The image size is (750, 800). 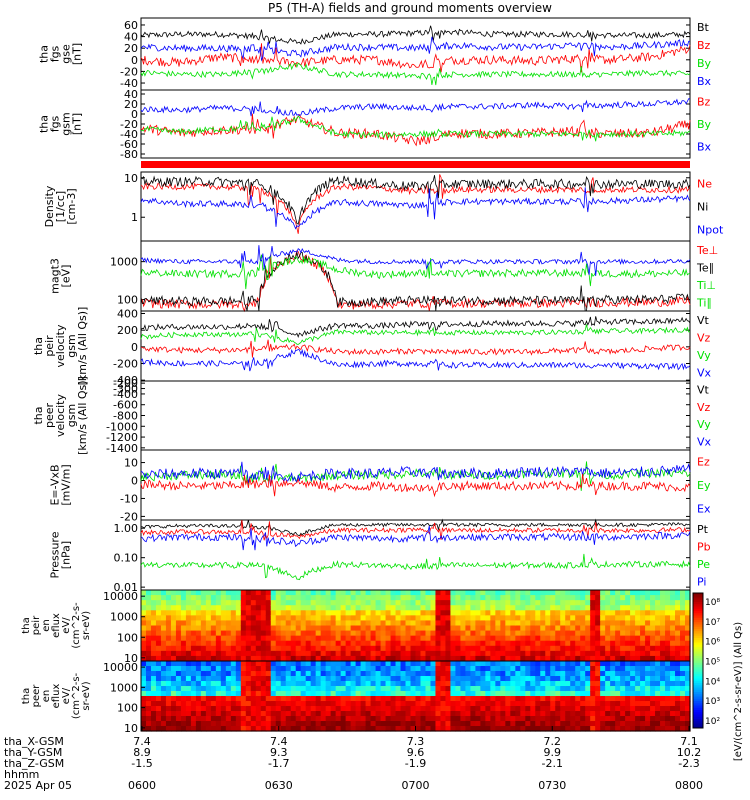 What do you see at coordinates (416, 785) in the screenshot?
I see `time-tick-label: 0700` at bounding box center [416, 785].